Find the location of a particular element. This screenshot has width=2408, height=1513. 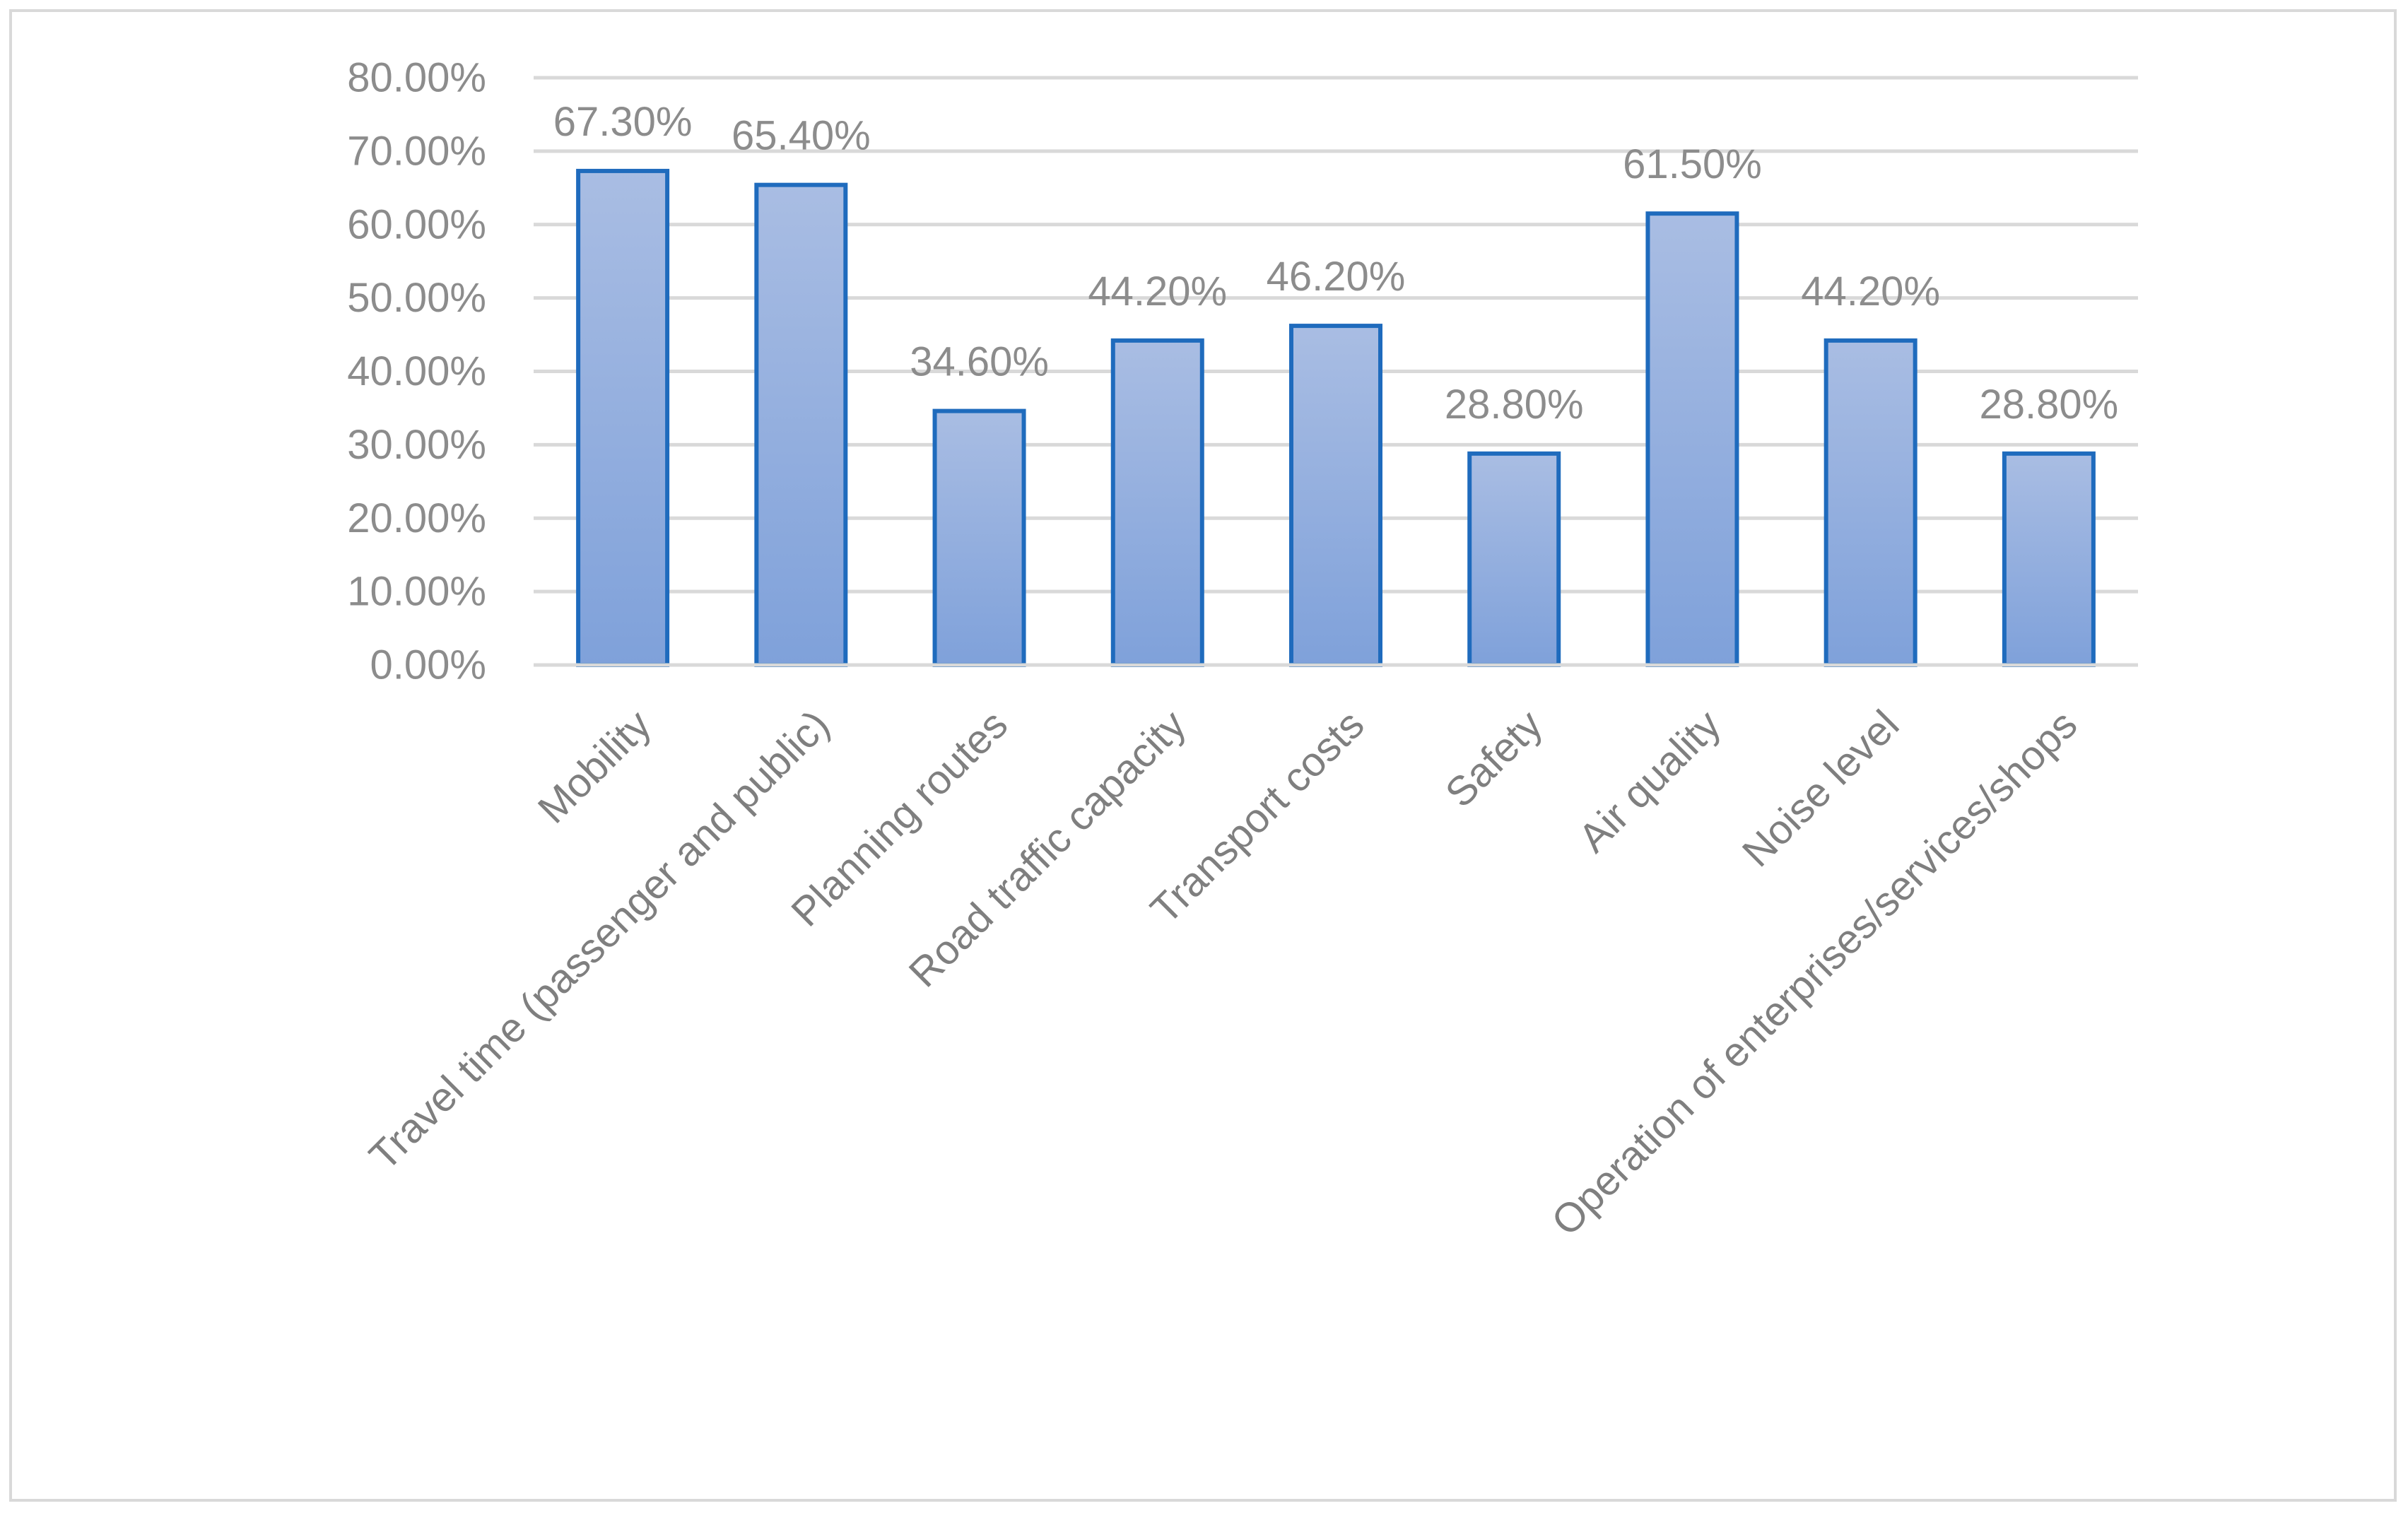

data-label: 46.20% is located at coordinates (1337, 277).